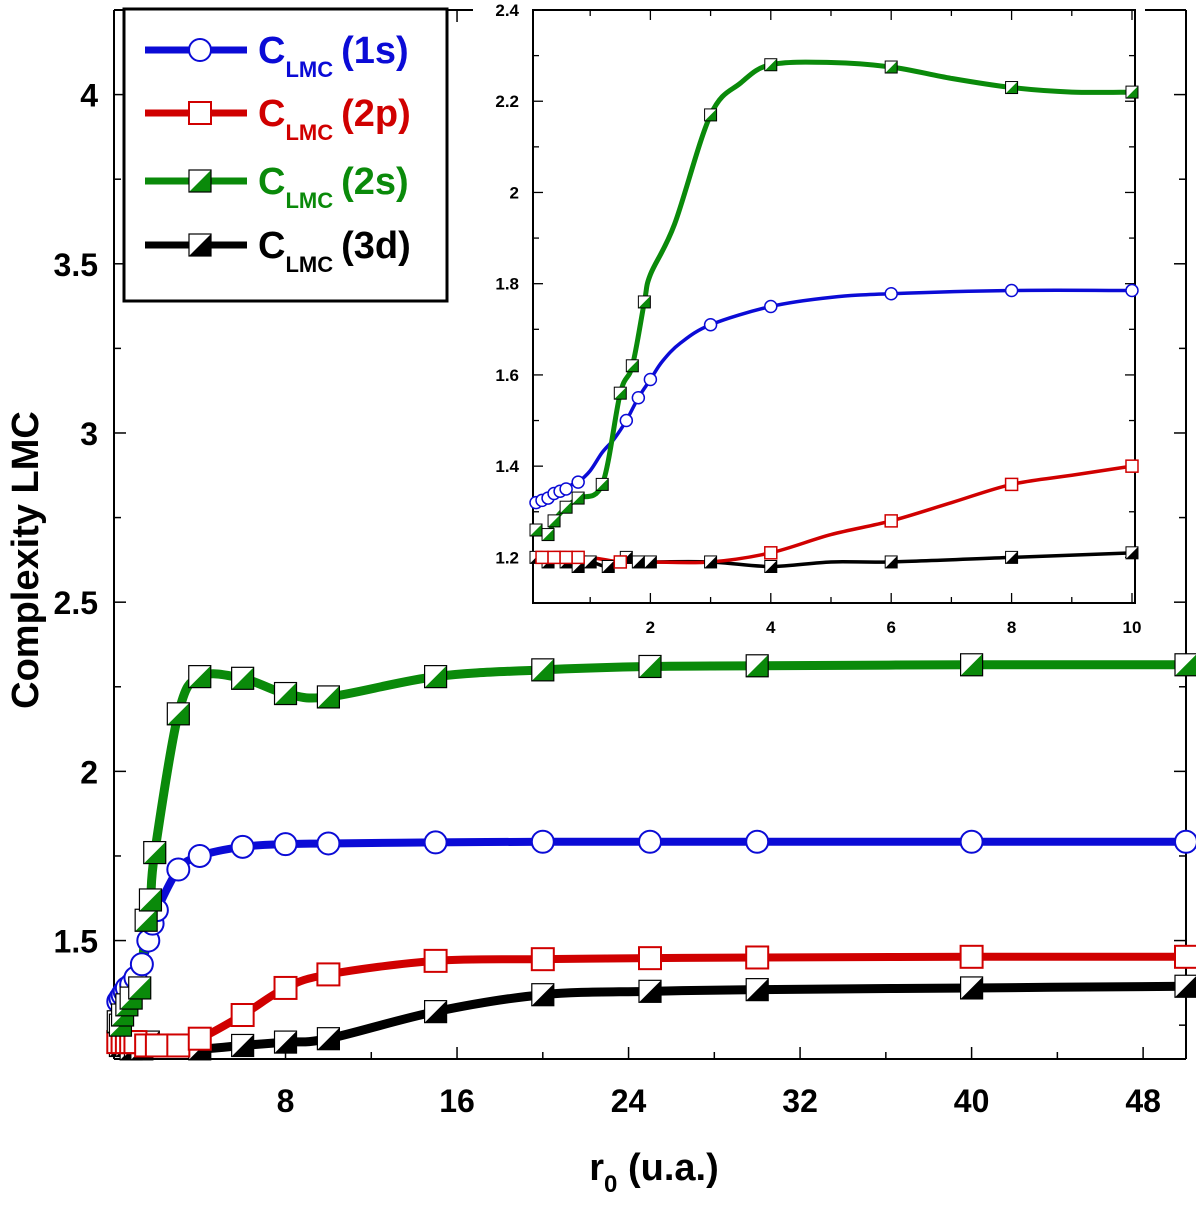  What do you see at coordinates (76, 603) in the screenshot?
I see `y-tick-label: 2.5` at bounding box center [76, 603].